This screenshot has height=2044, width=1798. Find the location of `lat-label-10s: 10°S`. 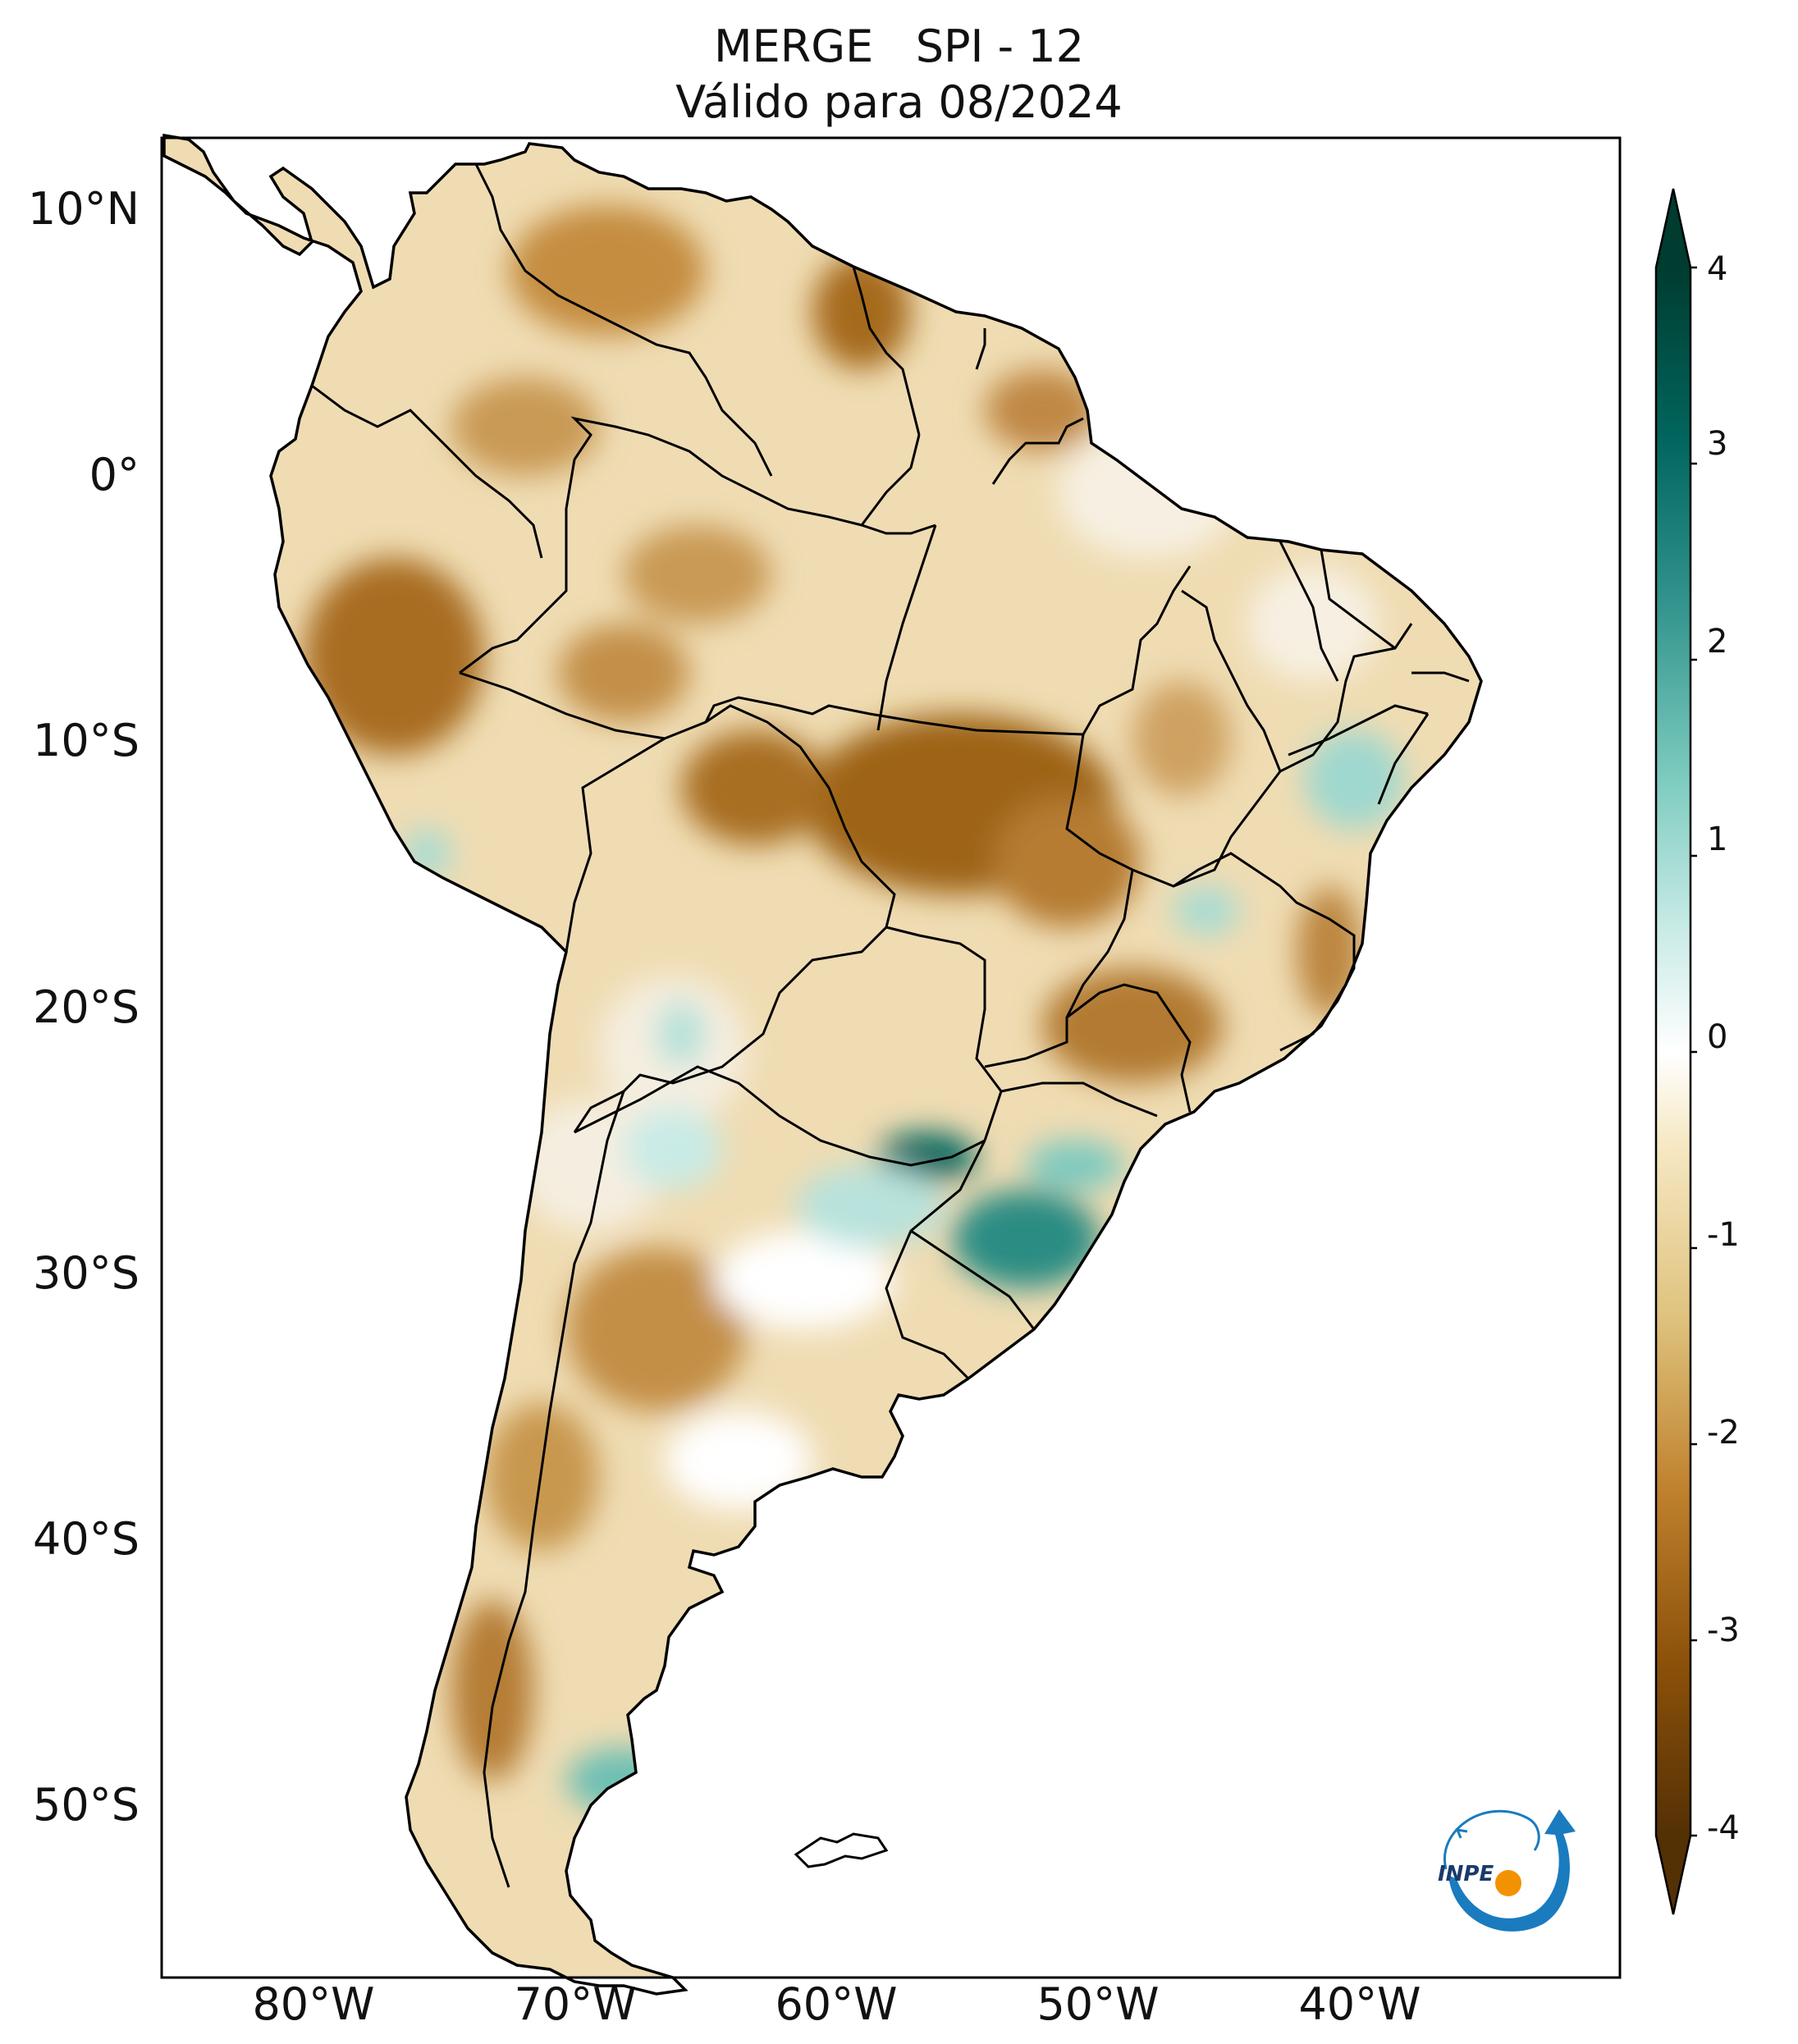

lat-label-10s: 10°S is located at coordinates (86, 740).